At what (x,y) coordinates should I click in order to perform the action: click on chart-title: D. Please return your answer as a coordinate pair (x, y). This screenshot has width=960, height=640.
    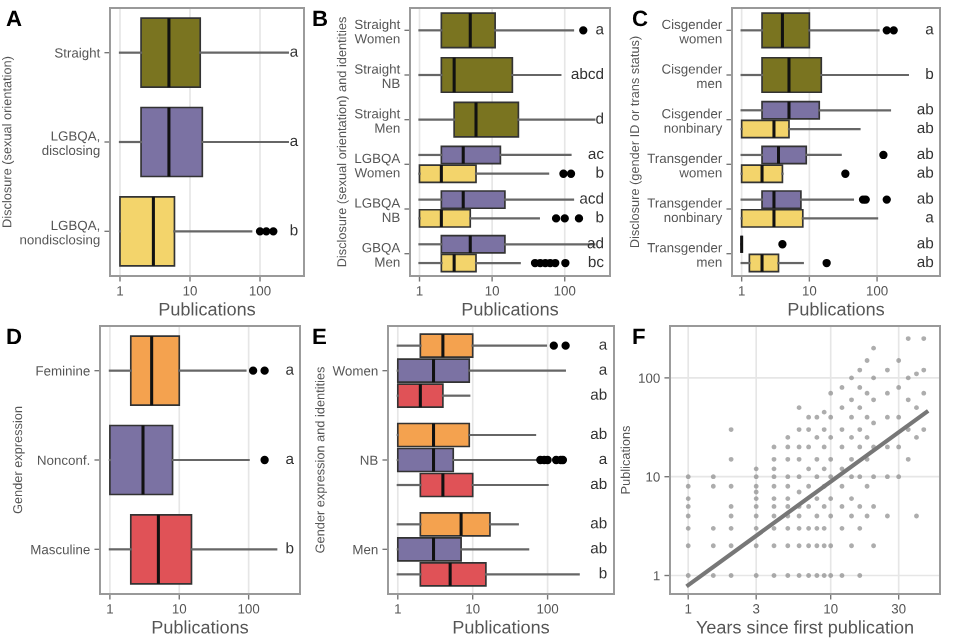
    Looking at the image, I should click on (14, 336).